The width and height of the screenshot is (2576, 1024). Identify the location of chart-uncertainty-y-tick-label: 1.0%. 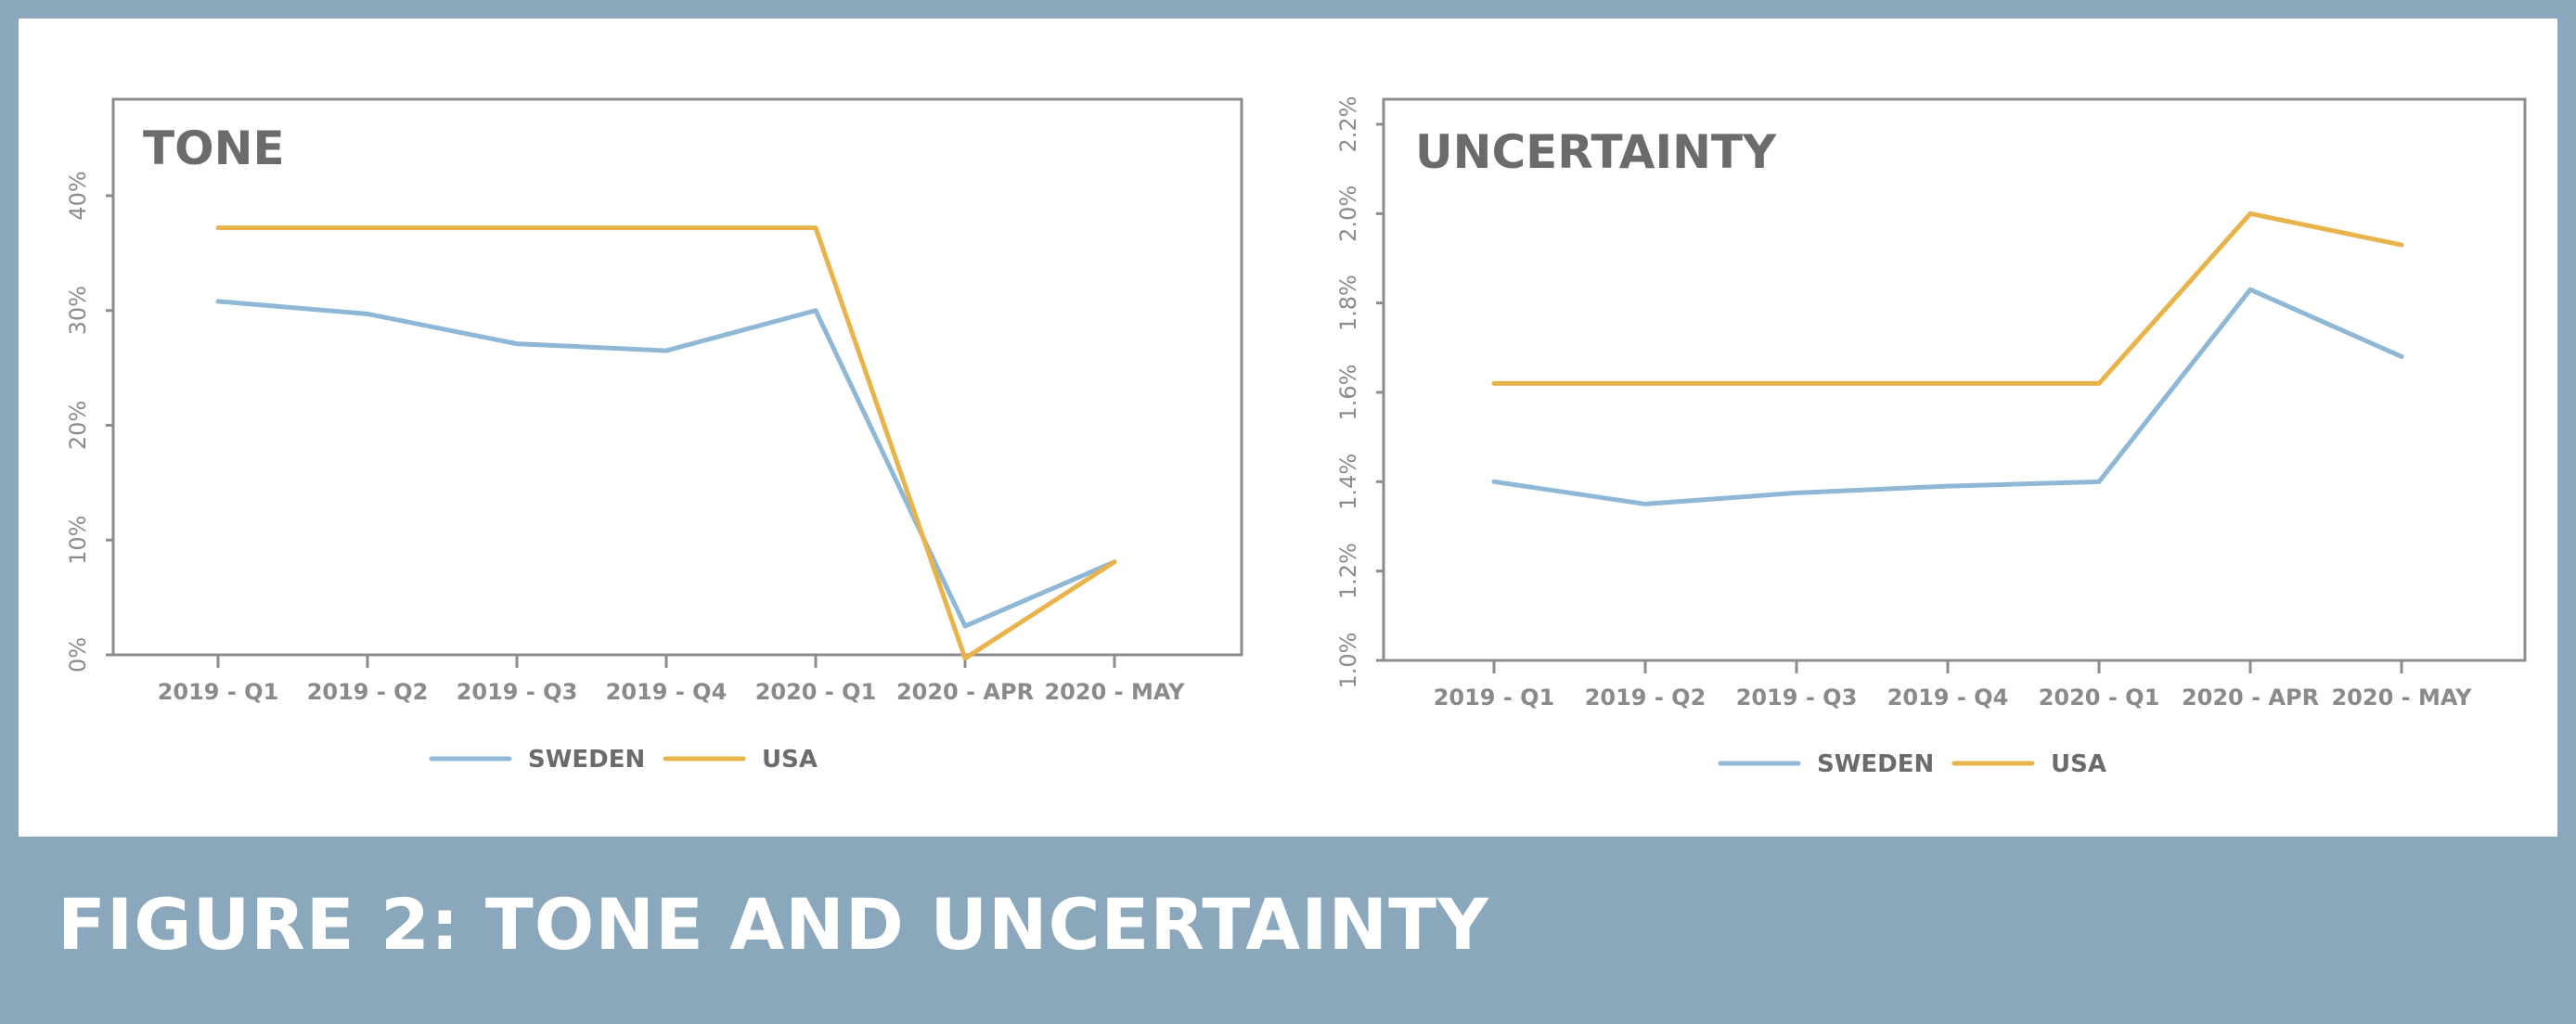
(1348, 661).